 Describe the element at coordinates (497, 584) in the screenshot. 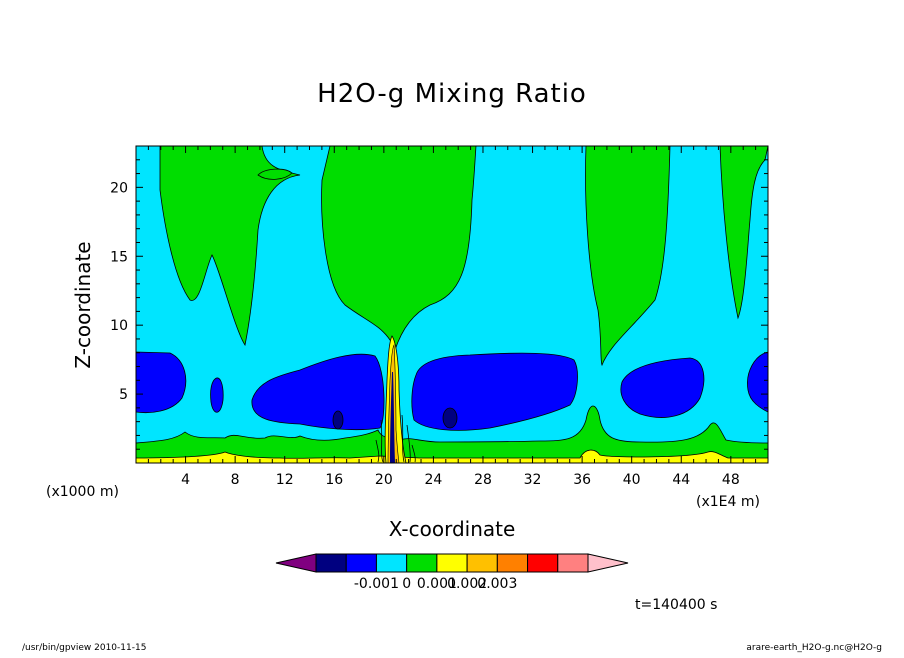

I see `colorbar-label: 0.003` at that location.